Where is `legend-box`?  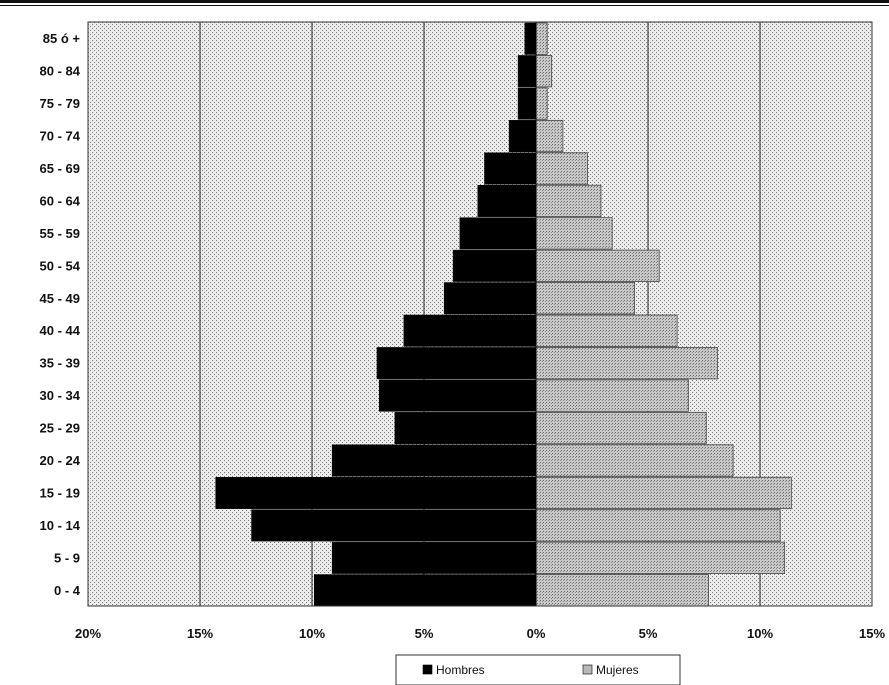 legend-box is located at coordinates (538, 669).